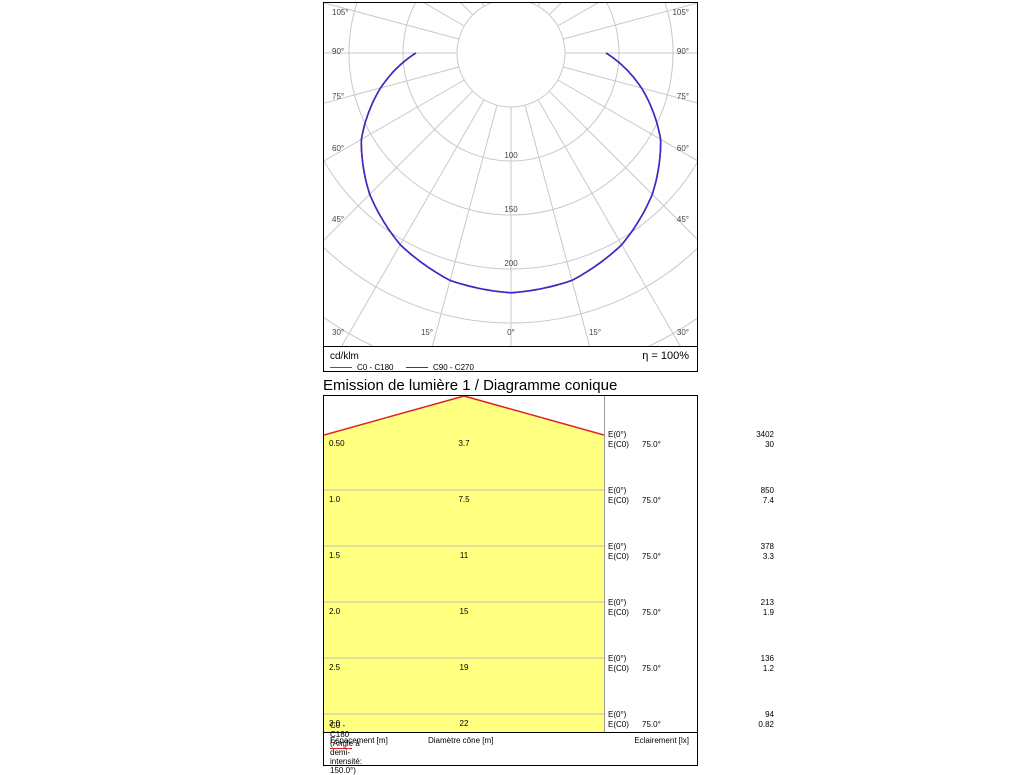  Describe the element at coordinates (691, 609) in the screenshot. I see `illuminance-row: E(0°) 213 E(C0) 75.0° 1.9` at that location.